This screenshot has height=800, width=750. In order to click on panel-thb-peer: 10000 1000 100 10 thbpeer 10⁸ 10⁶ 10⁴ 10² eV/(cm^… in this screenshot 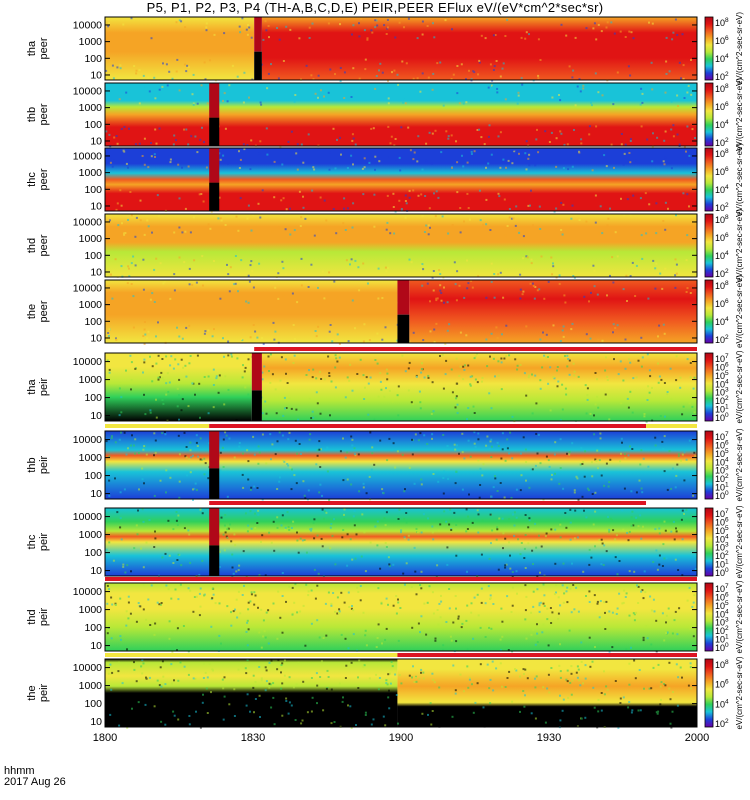, I will do `click(385, 114)`.